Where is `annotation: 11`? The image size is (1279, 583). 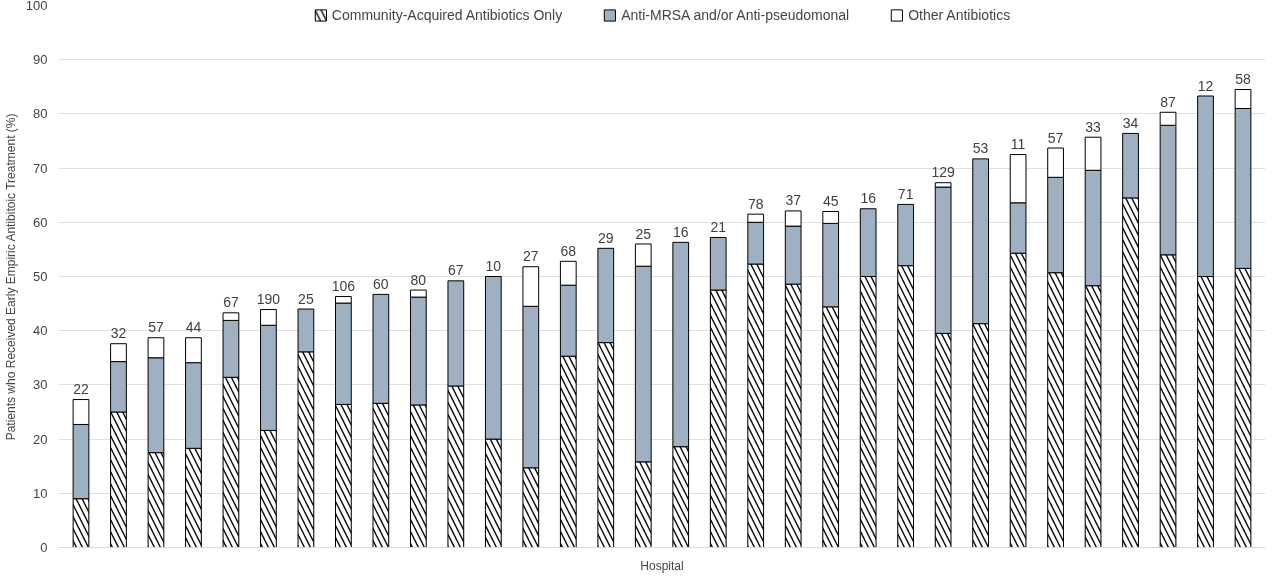
annotation: 11 is located at coordinates (1018, 144).